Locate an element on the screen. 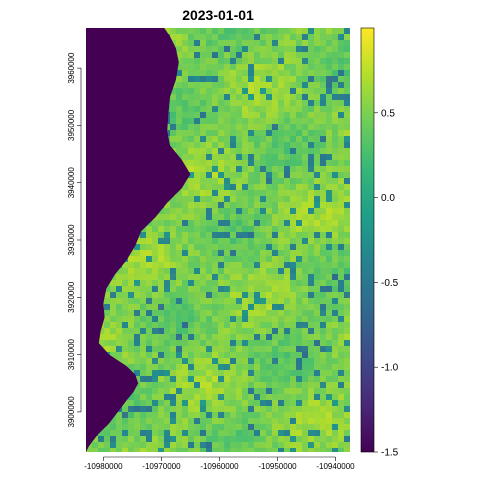  chart-title: 2023-01-01 is located at coordinates (218, 15).